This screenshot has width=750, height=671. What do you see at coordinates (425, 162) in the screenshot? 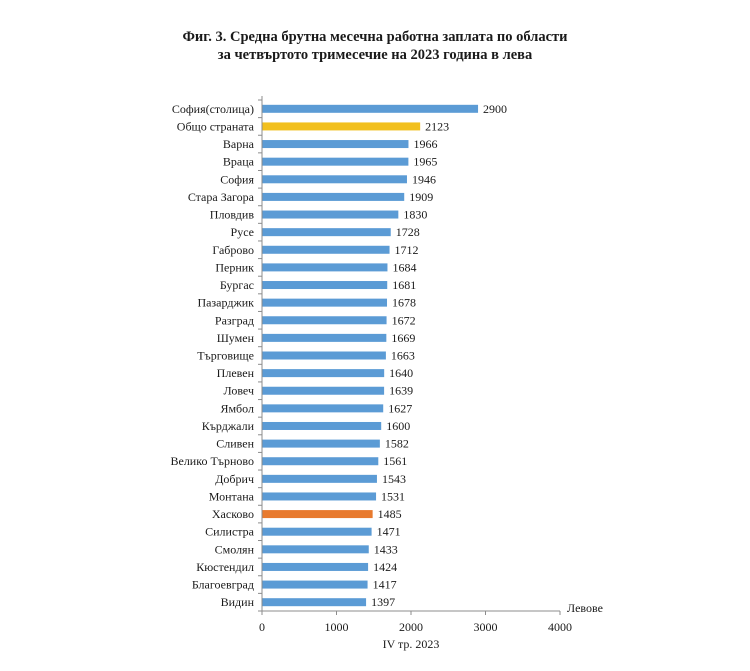
I see `value-label: 1965` at bounding box center [425, 162].